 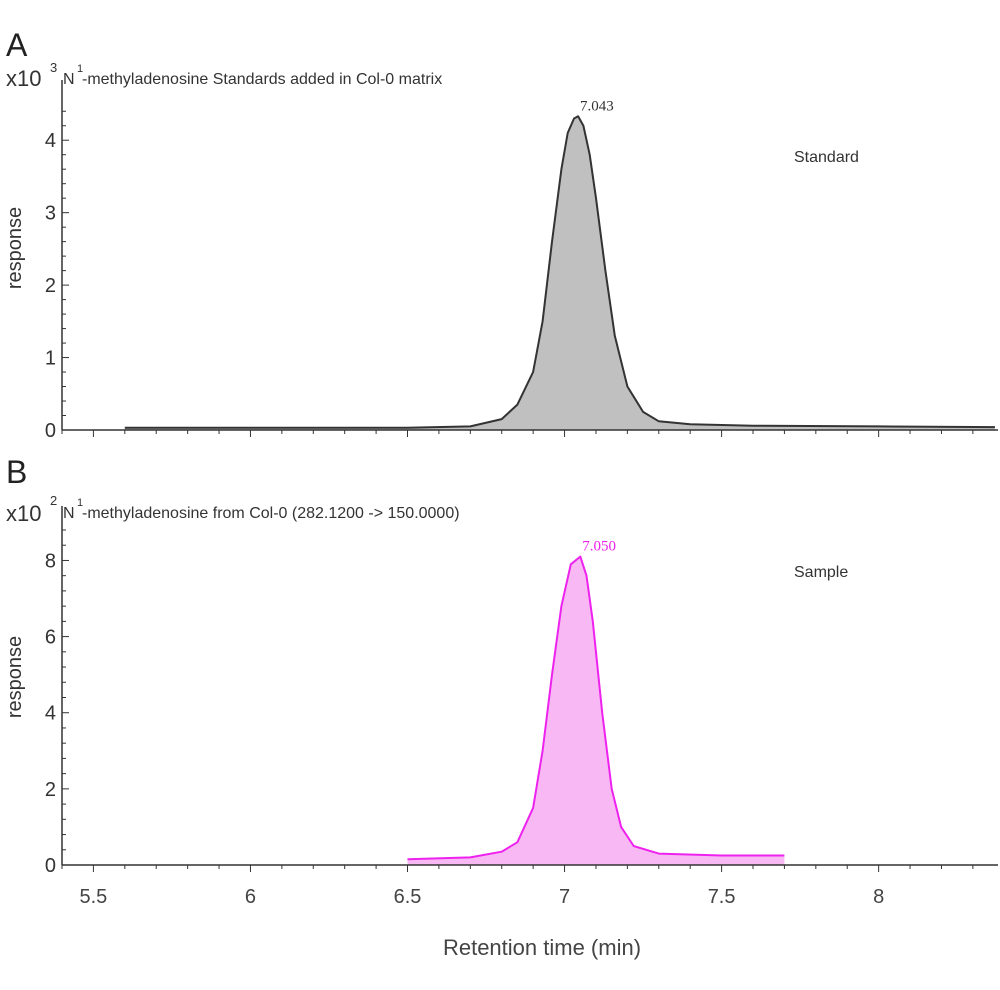 I want to click on panel-b-title-sup: 1, so click(x=80, y=503).